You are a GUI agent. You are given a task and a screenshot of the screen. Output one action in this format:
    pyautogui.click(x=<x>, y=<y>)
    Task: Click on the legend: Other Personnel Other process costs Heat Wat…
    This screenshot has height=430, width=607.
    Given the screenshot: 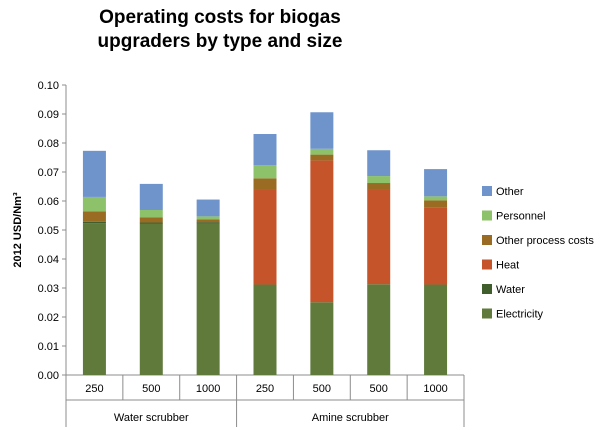 What is the action you would take?
    pyautogui.click(x=538, y=253)
    